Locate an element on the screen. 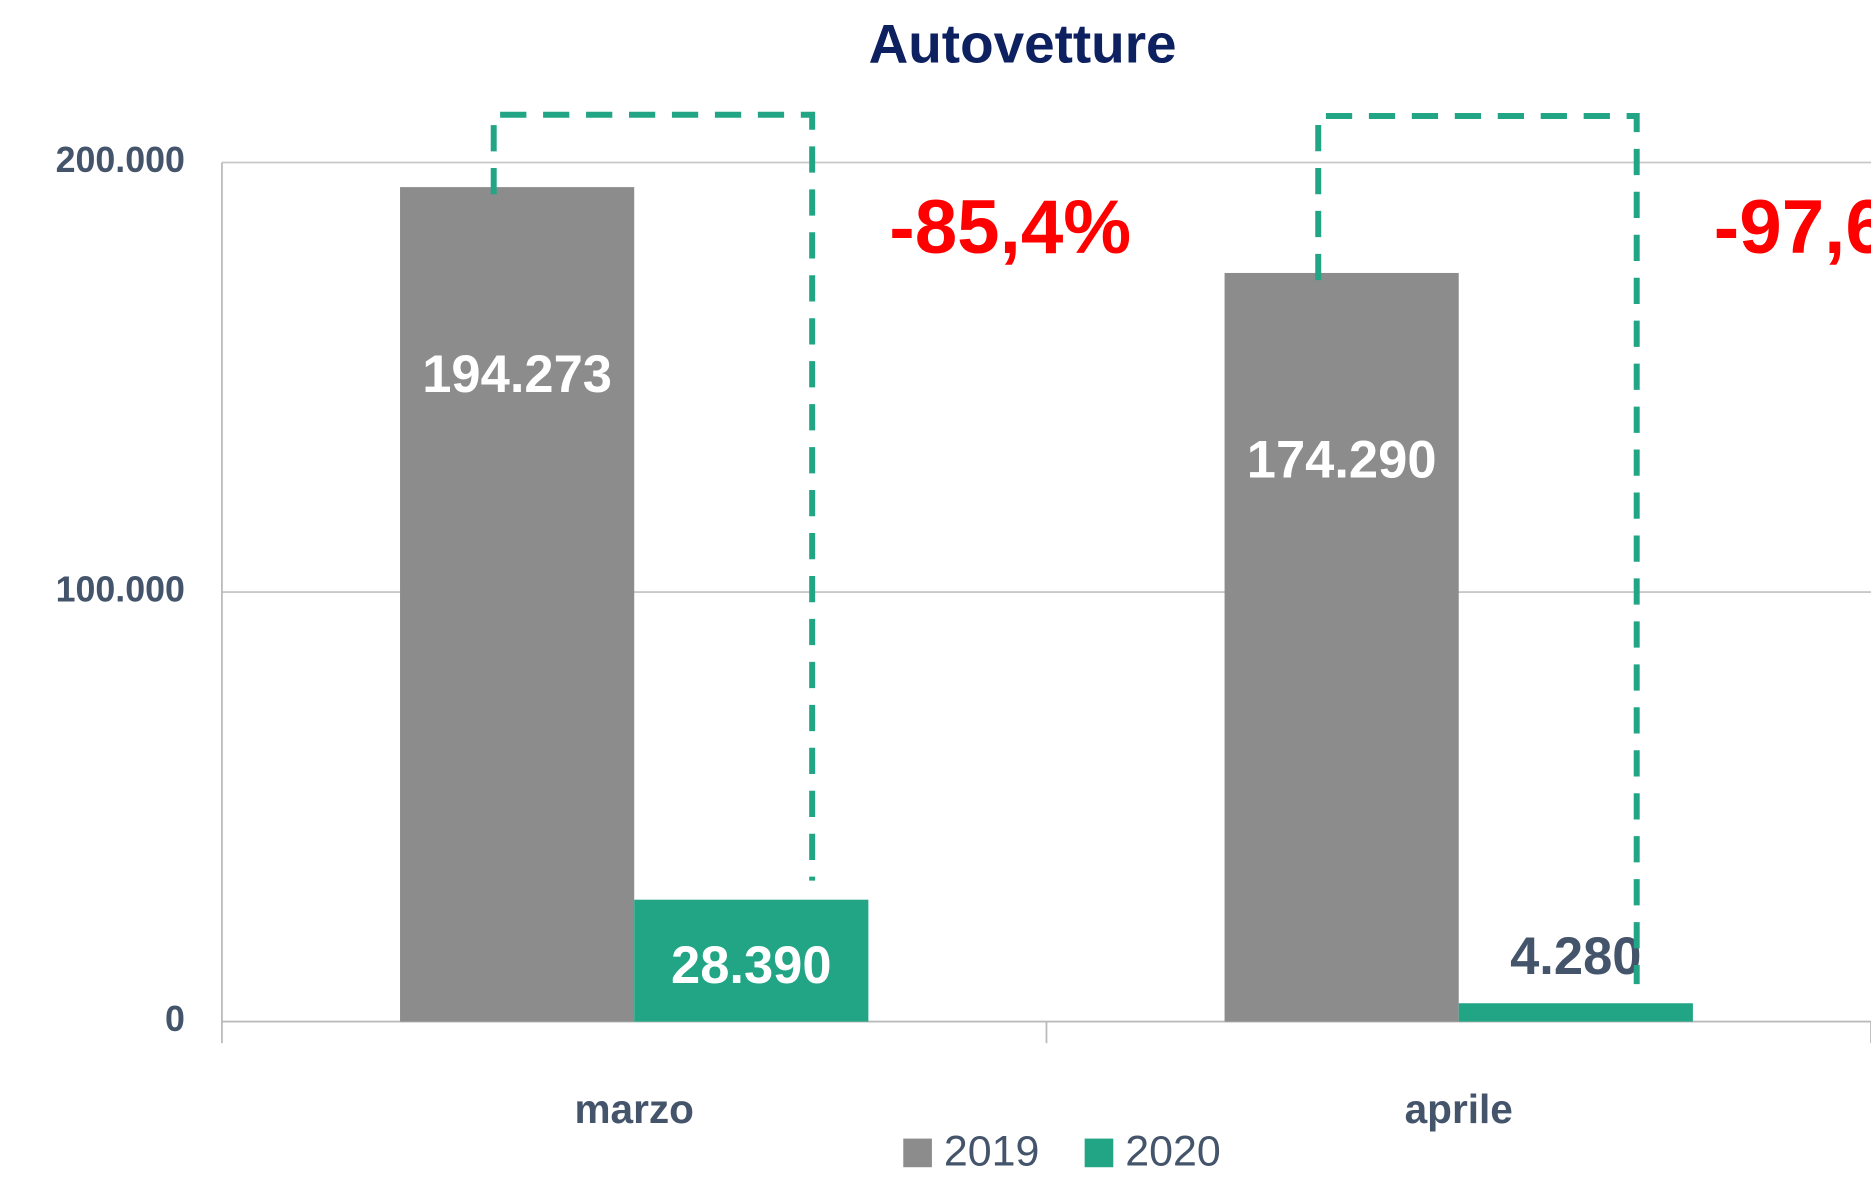 Image resolution: width=1871 pixels, height=1177 pixels. y-tick-label: 0 is located at coordinates (175, 1019).